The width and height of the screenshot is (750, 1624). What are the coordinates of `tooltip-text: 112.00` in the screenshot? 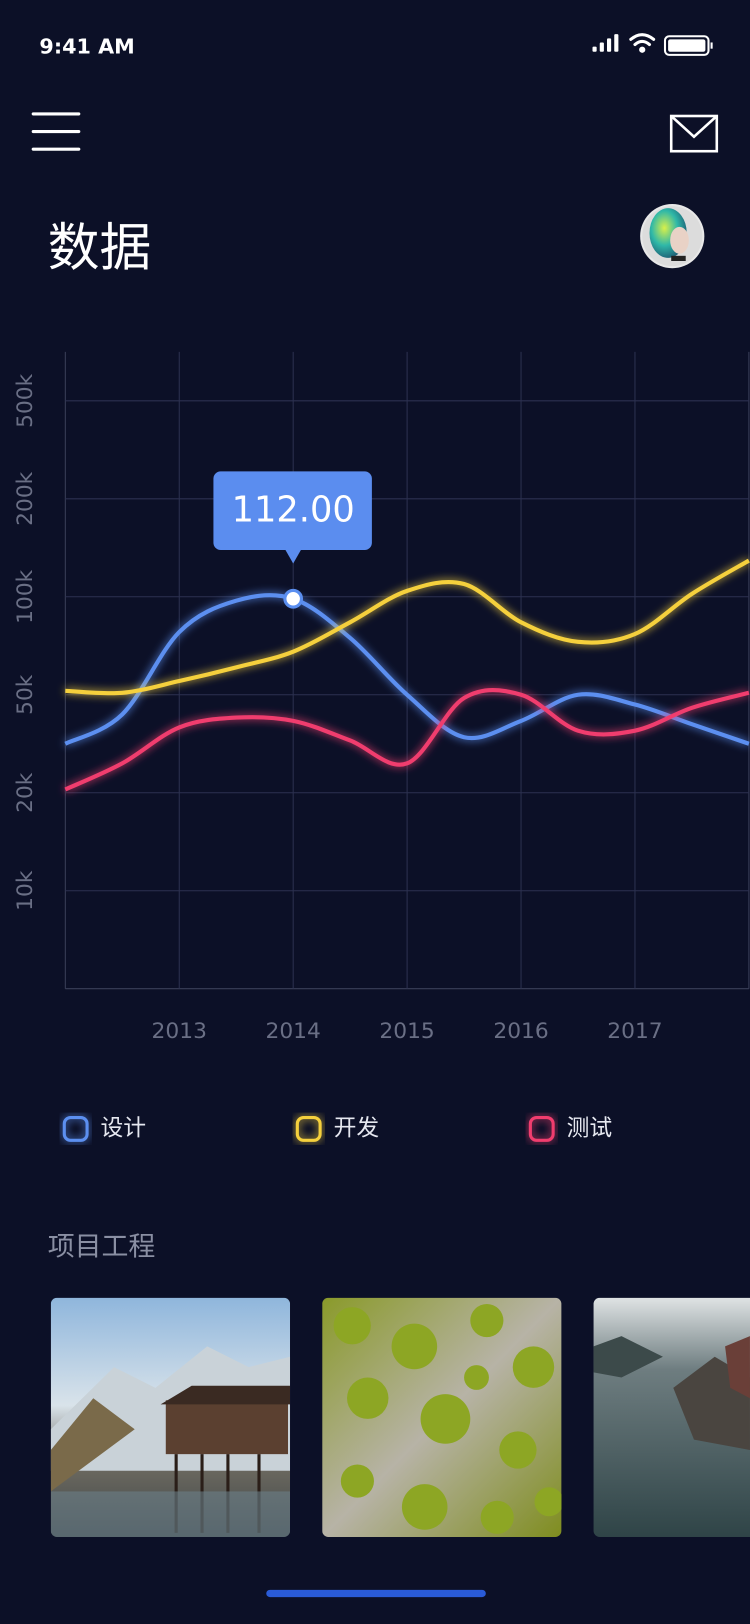 It's located at (293, 510).